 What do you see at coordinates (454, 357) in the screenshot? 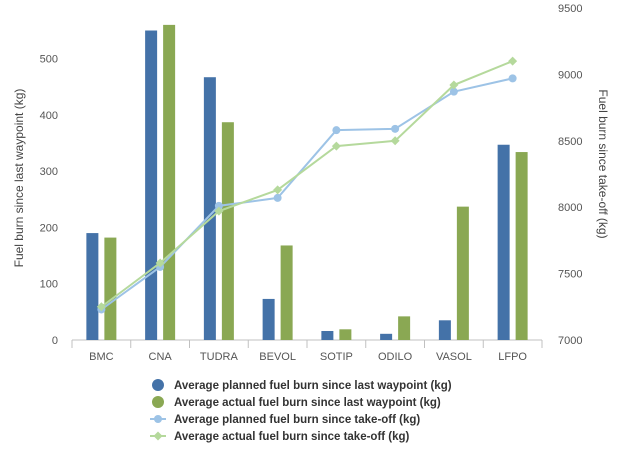
I see `x-tick-label: VASOL` at bounding box center [454, 357].